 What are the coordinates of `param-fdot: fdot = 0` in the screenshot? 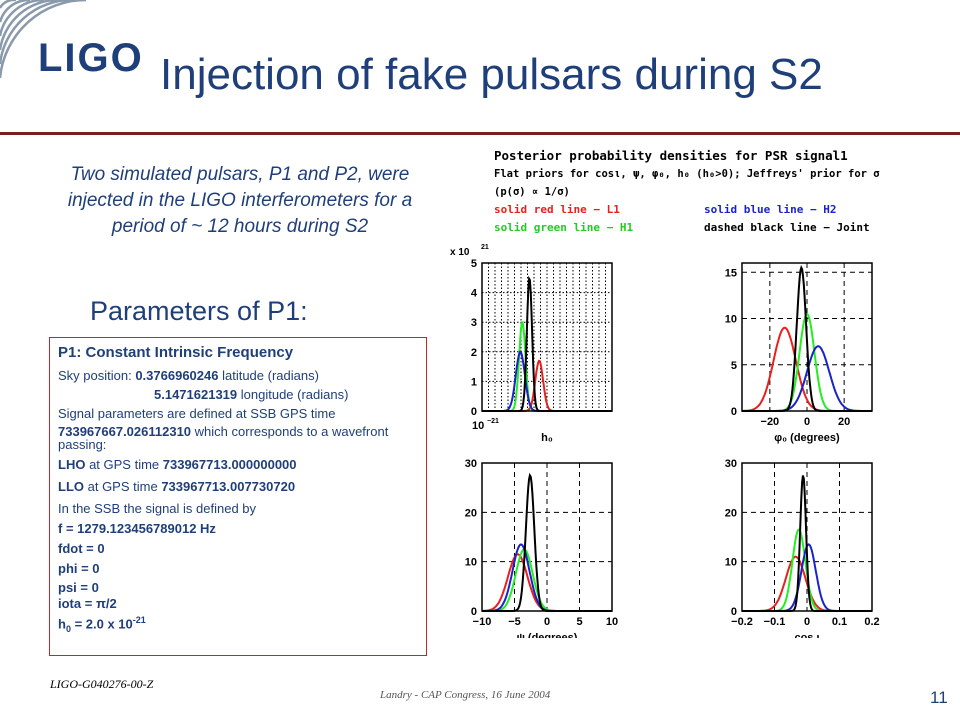 It's located at (81, 548).